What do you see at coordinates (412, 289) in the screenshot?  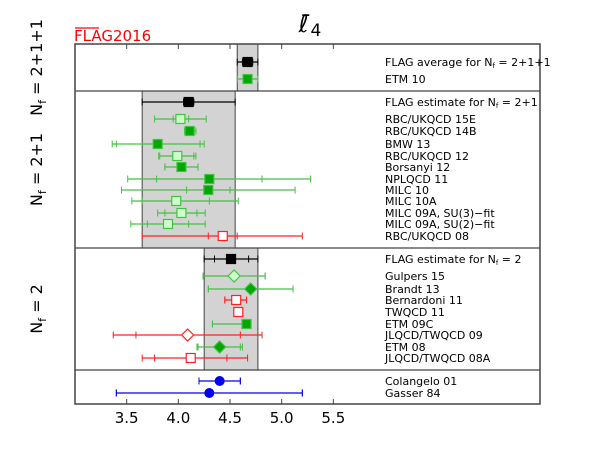 I see `row-label-text: Brandt 13` at bounding box center [412, 289].